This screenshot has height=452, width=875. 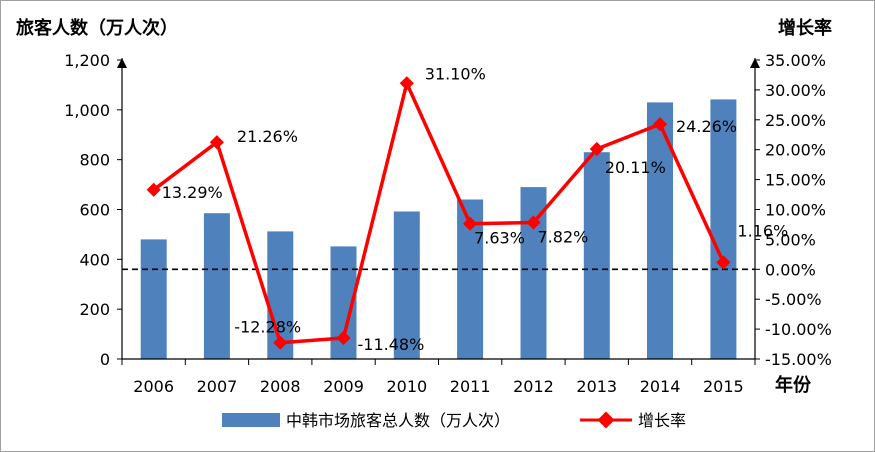 I want to click on growth-point-2013, so click(x=596, y=149).